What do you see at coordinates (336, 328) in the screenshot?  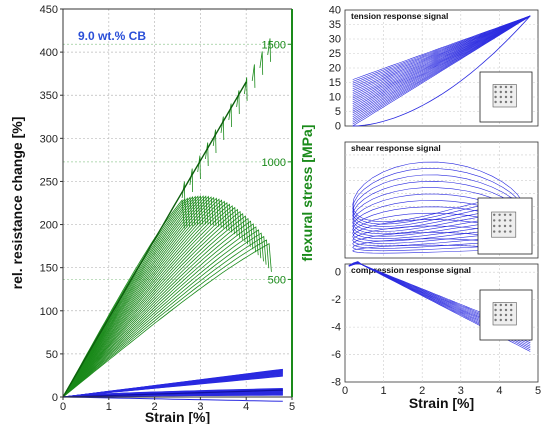 I see `y-tick-label: -4` at bounding box center [336, 328].